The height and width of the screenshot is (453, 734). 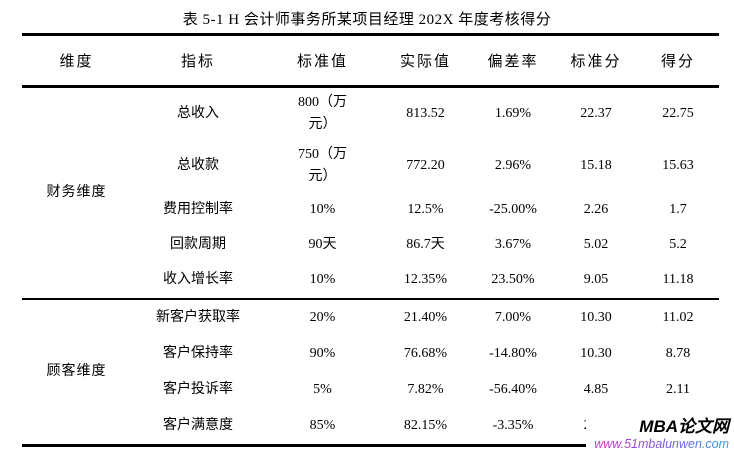 I want to click on score-cell: 5.2, so click(x=678, y=244).